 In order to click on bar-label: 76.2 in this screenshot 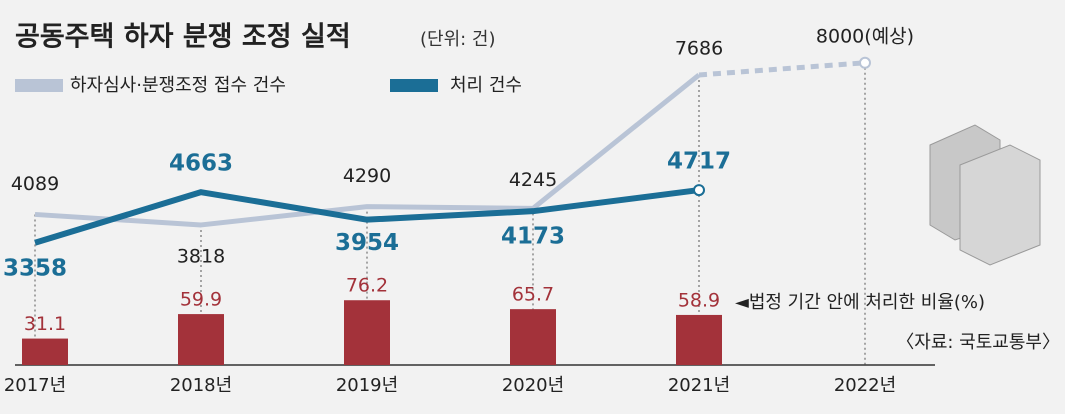, I will do `click(367, 286)`.